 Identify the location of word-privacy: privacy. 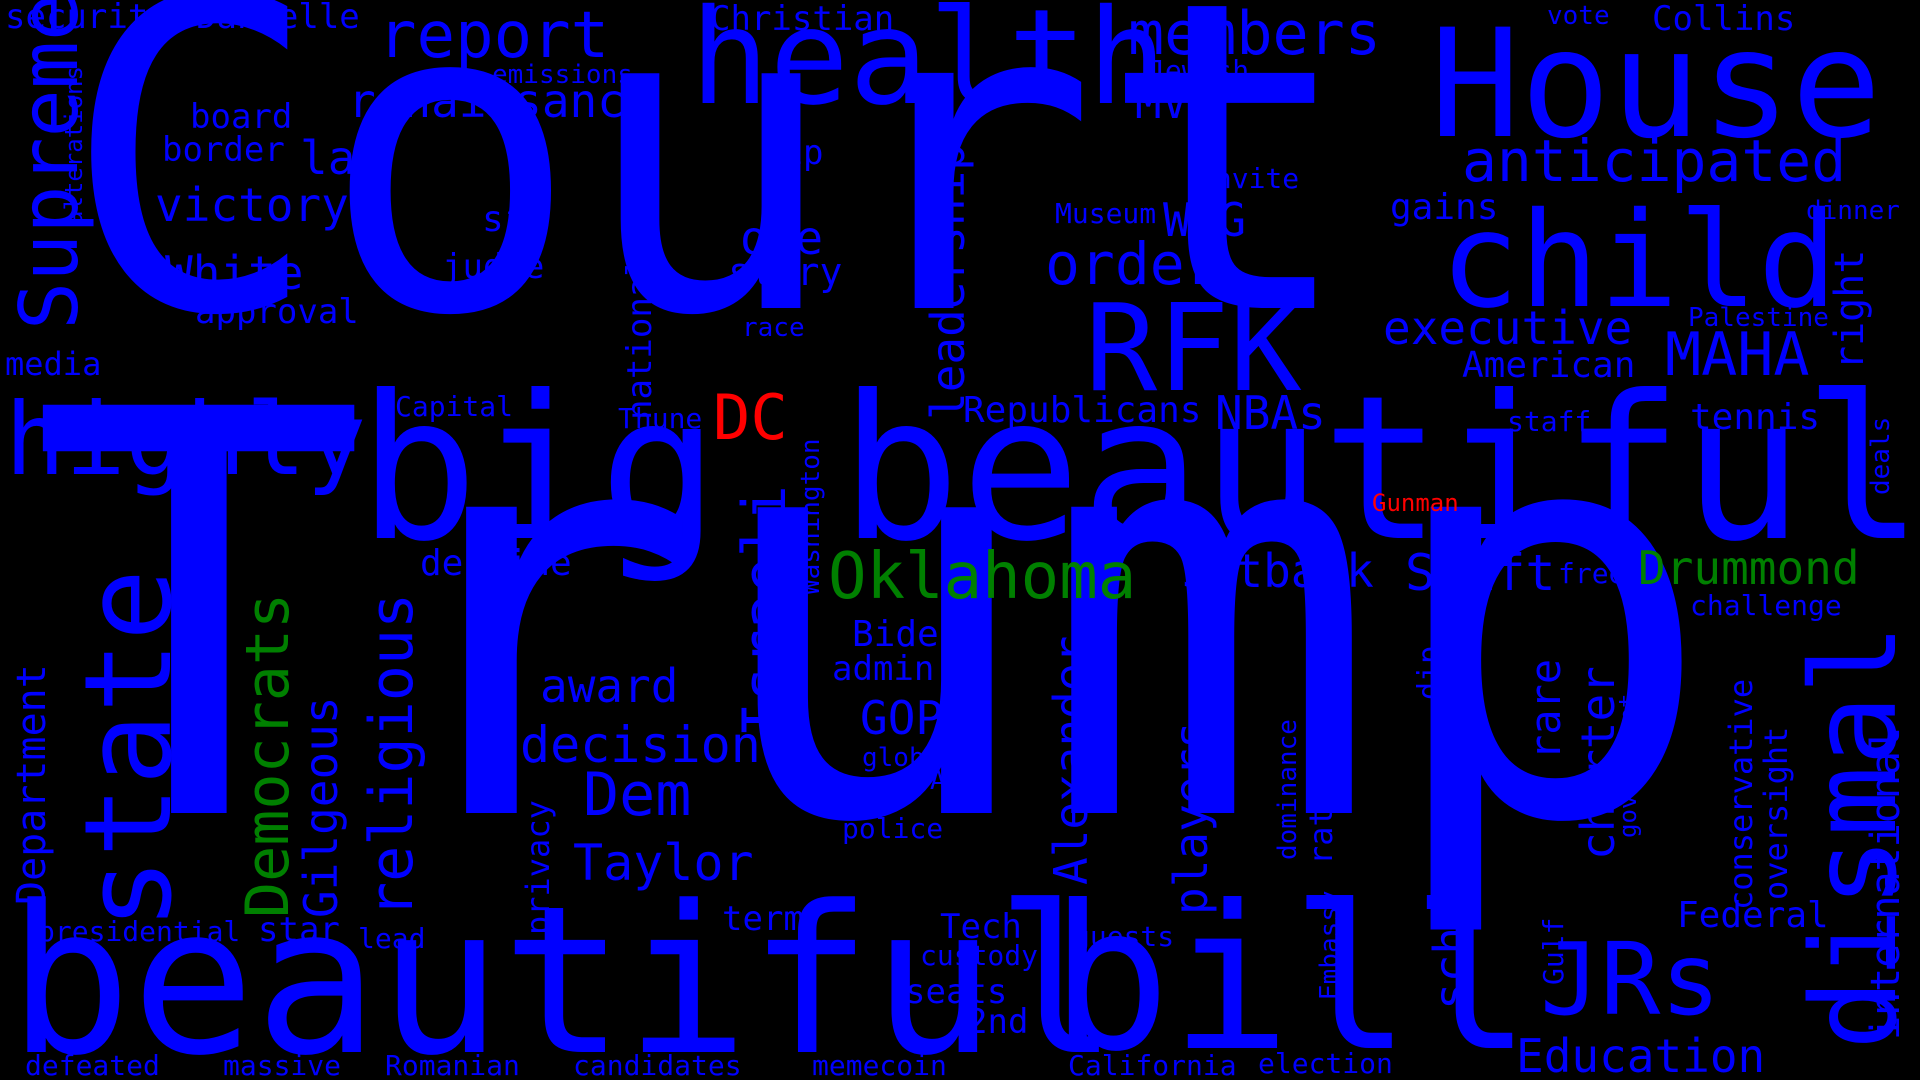
(538, 867).